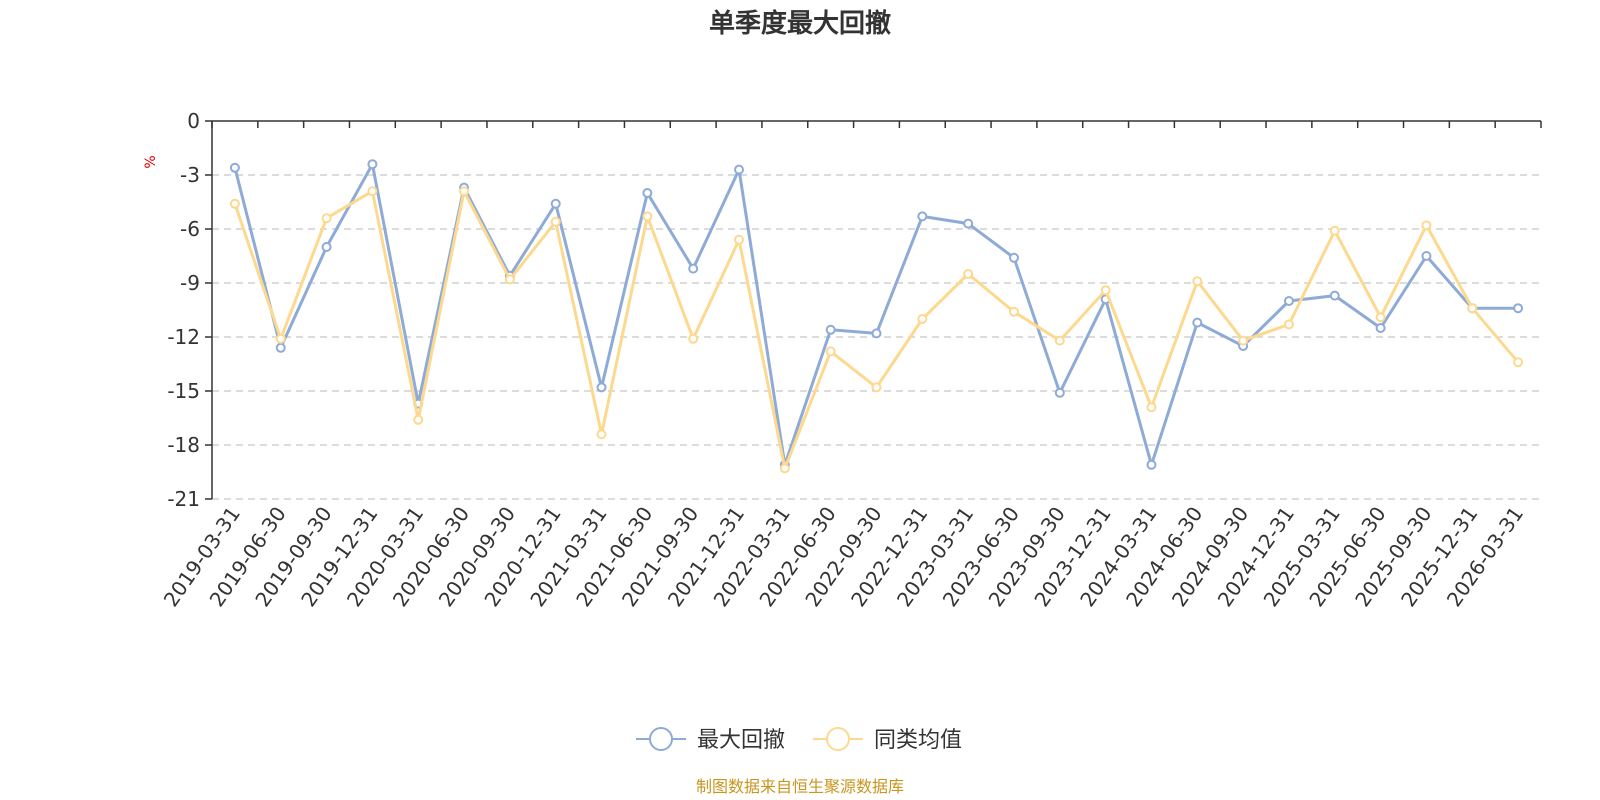  I want to click on y-axis-label: %, so click(151, 161).